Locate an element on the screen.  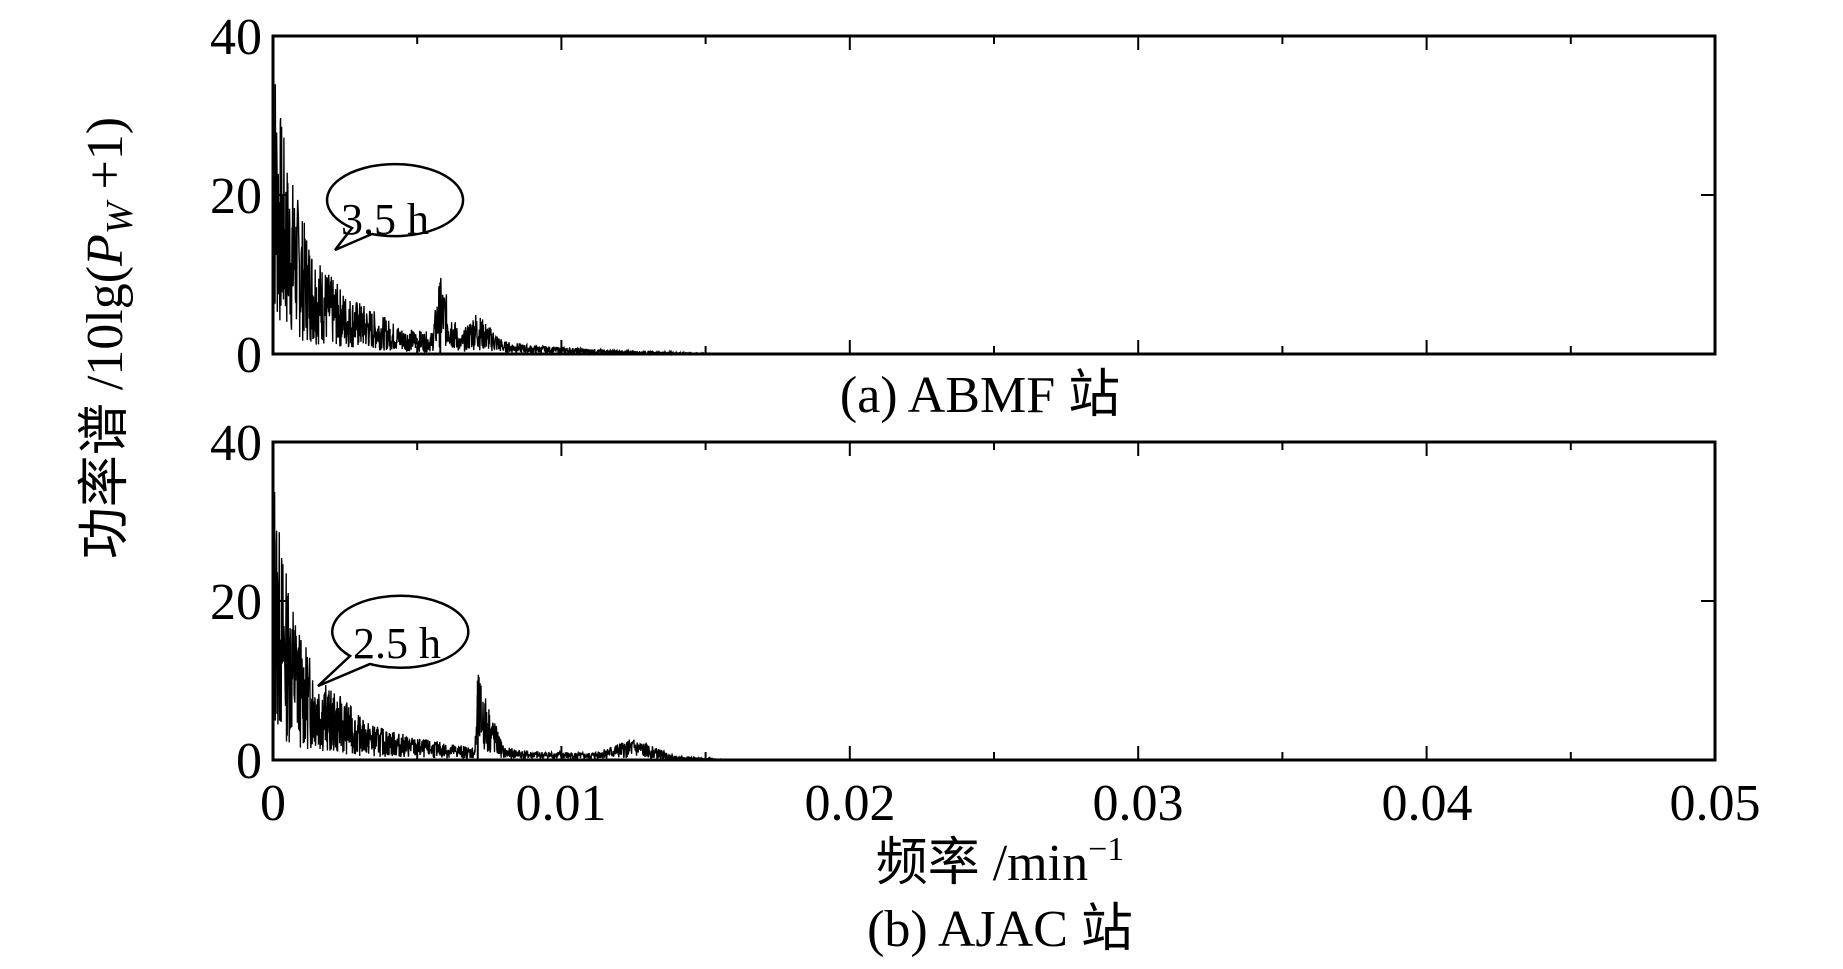
panel-b-xtick-0.02: 0.02 is located at coordinates (850, 803).